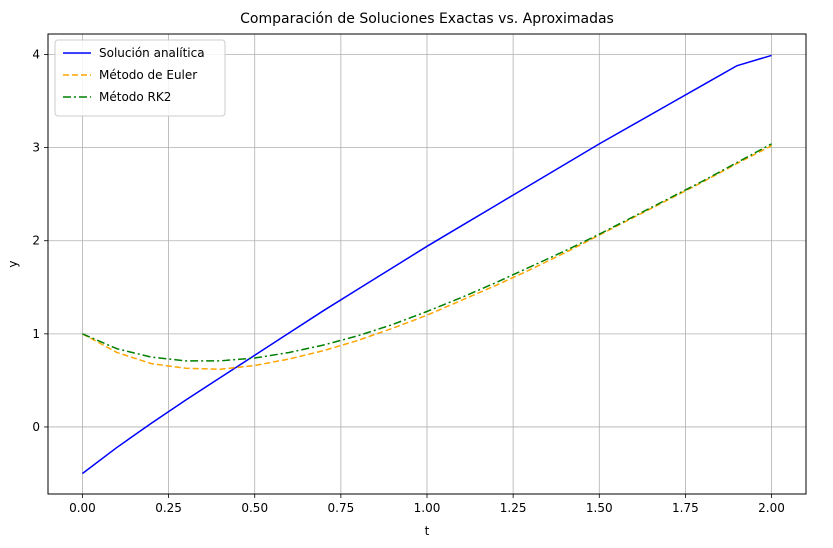 Image resolution: width=833 pixels, height=548 pixels. What do you see at coordinates (148, 75) in the screenshot?
I see `legend-label: Método de Euler` at bounding box center [148, 75].